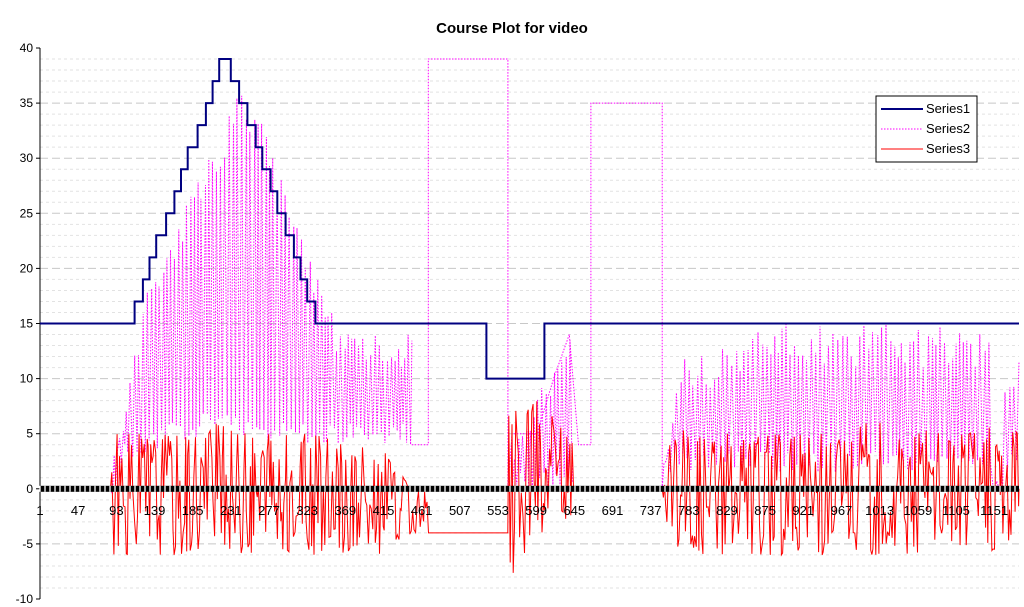 The image size is (1024, 607). I want to click on x-tick-label: 783, so click(689, 510).